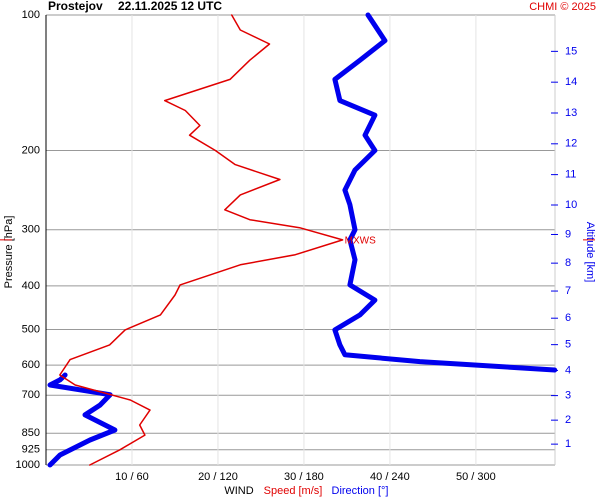 The height and width of the screenshot is (500, 600). Describe the element at coordinates (238, 491) in the screenshot. I see `x-axis-label: WIND` at that location.